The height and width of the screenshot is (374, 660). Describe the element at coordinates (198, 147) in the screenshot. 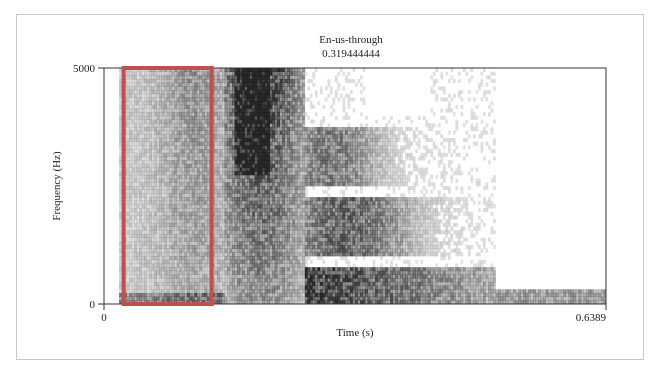

I see `spectrogram-cell-2005` at that location.